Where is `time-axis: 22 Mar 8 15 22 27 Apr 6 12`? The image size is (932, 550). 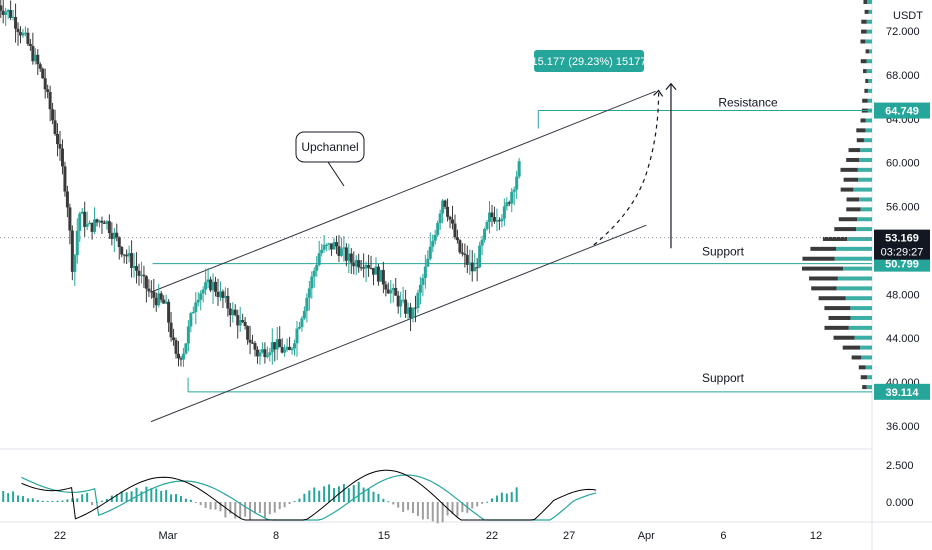
time-axis: 22 Mar 8 15 22 27 Apr 6 12 is located at coordinates (438, 536).